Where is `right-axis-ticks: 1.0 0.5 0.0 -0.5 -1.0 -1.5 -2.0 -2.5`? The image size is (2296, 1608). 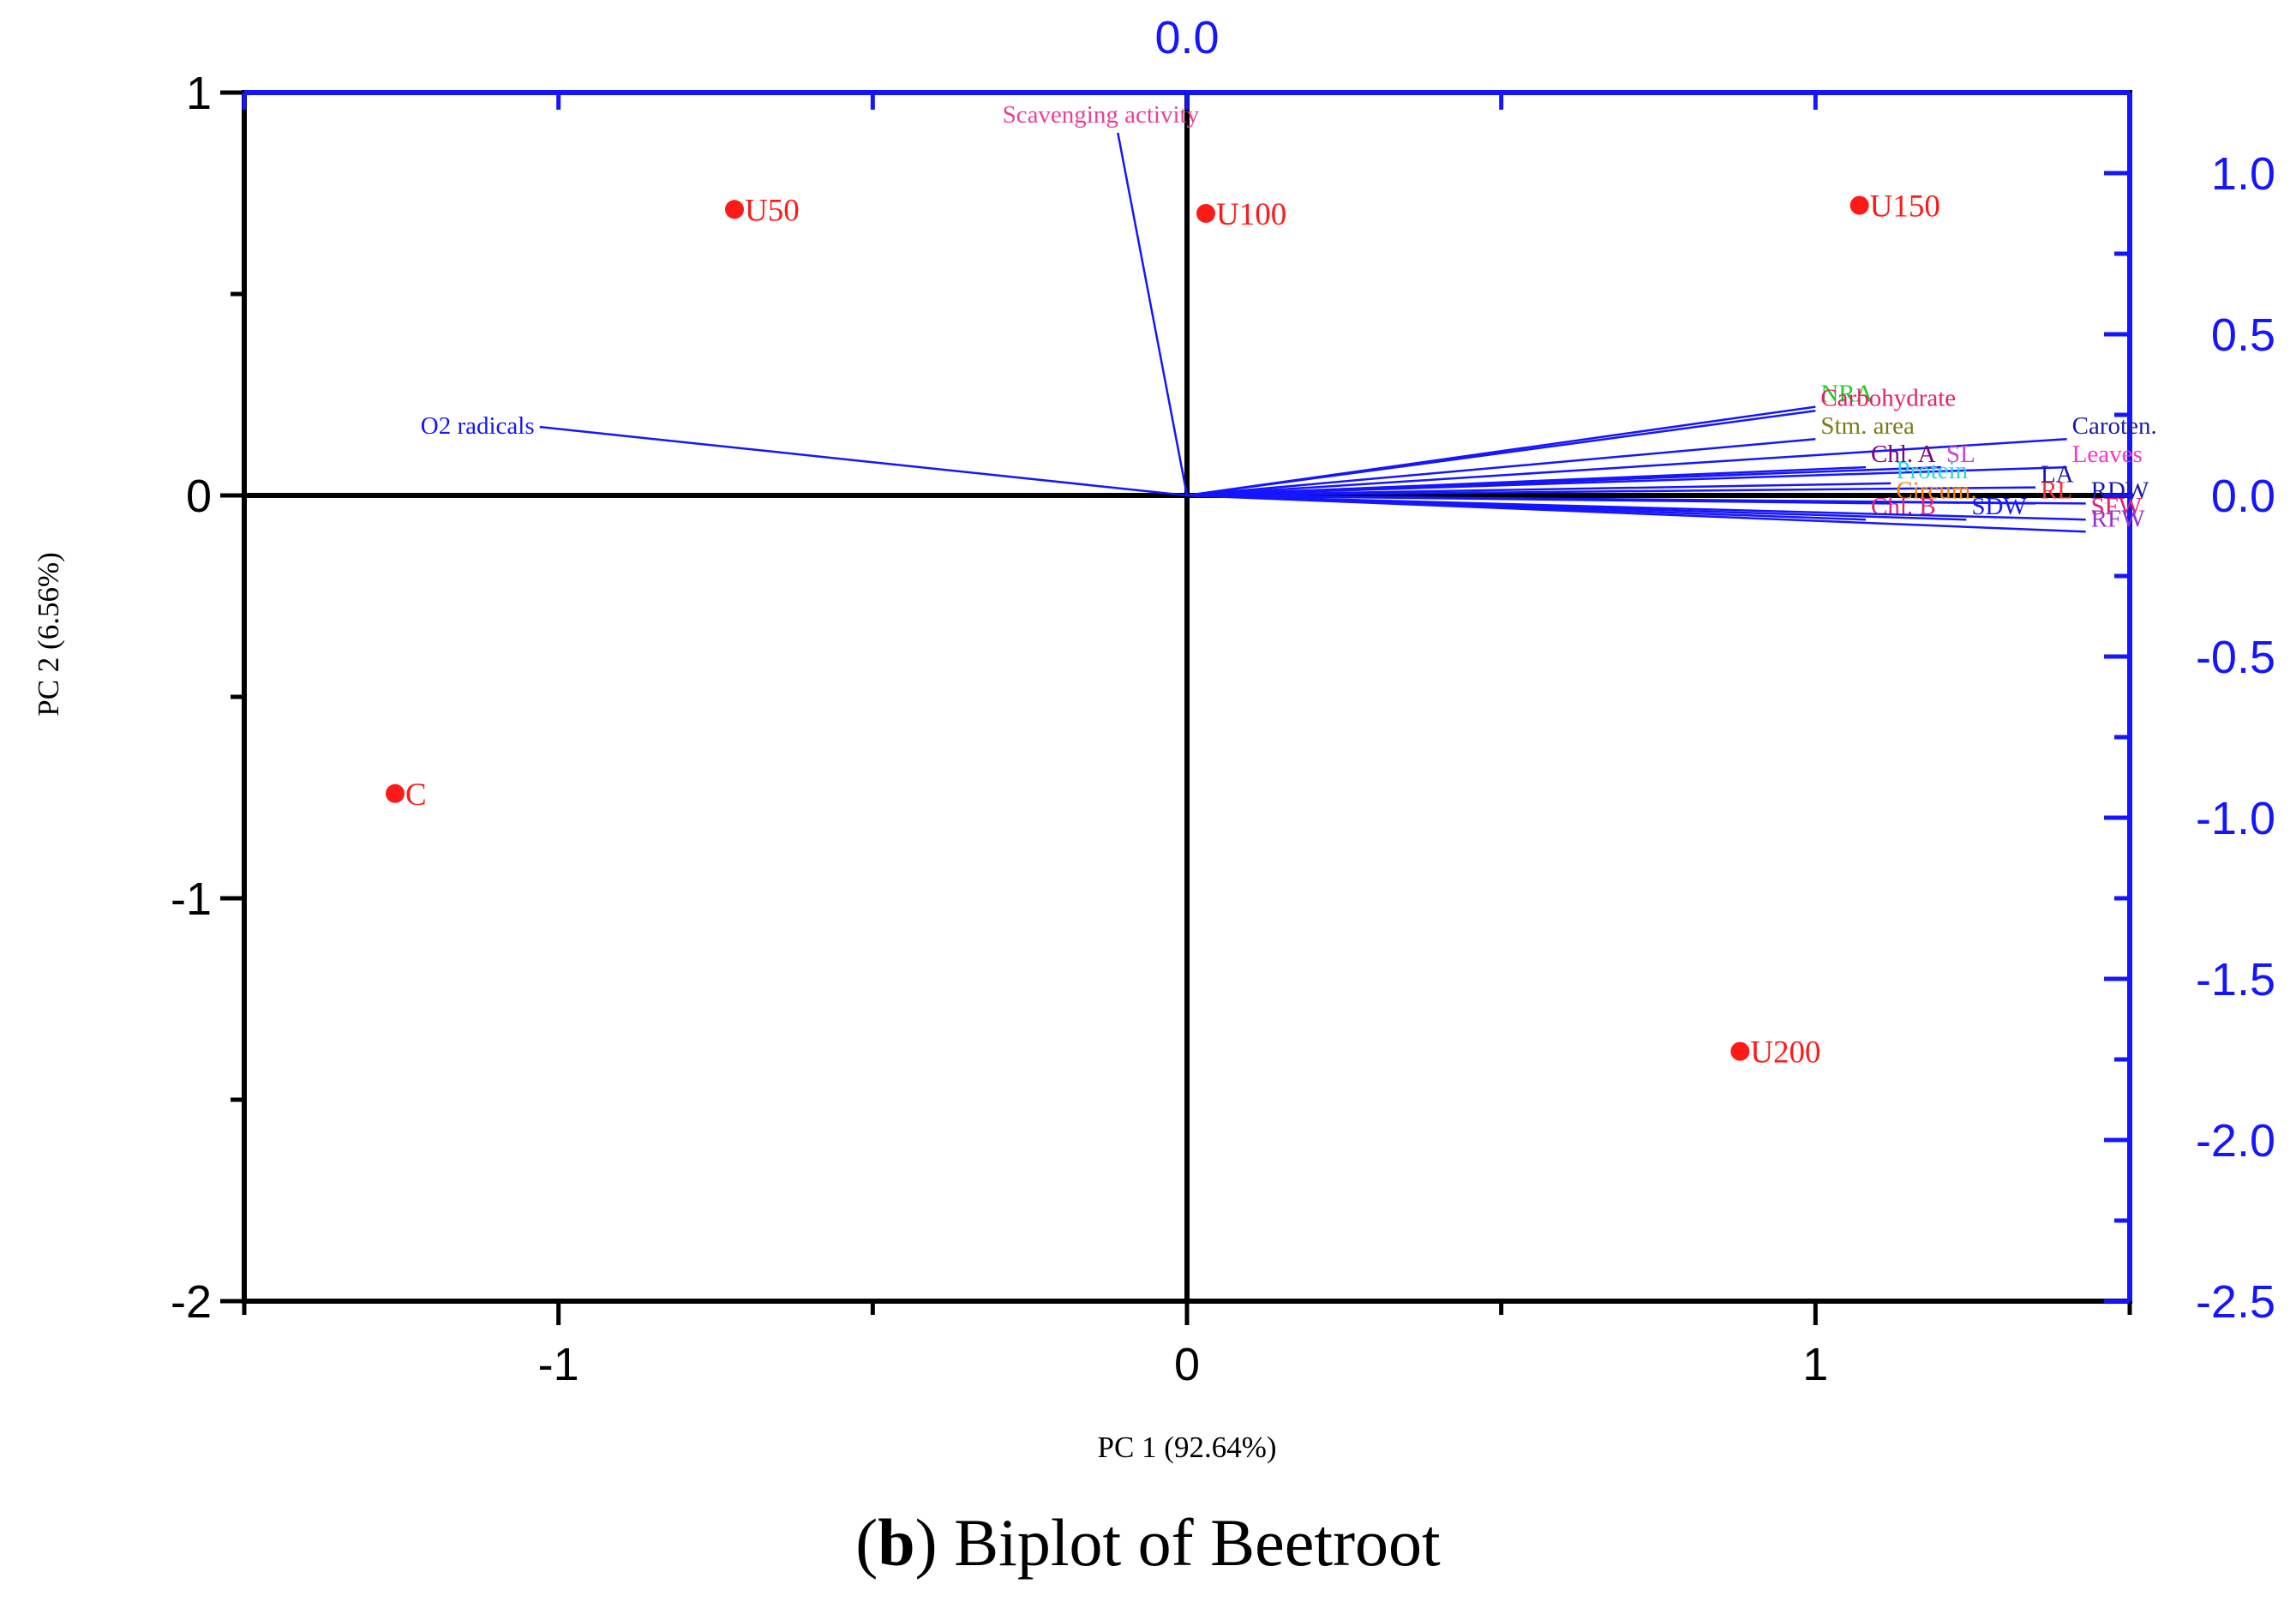 right-axis-ticks: 1.0 0.5 0.0 -0.5 -1.0 -1.5 -2.0 -2.5 is located at coordinates (2189, 709).